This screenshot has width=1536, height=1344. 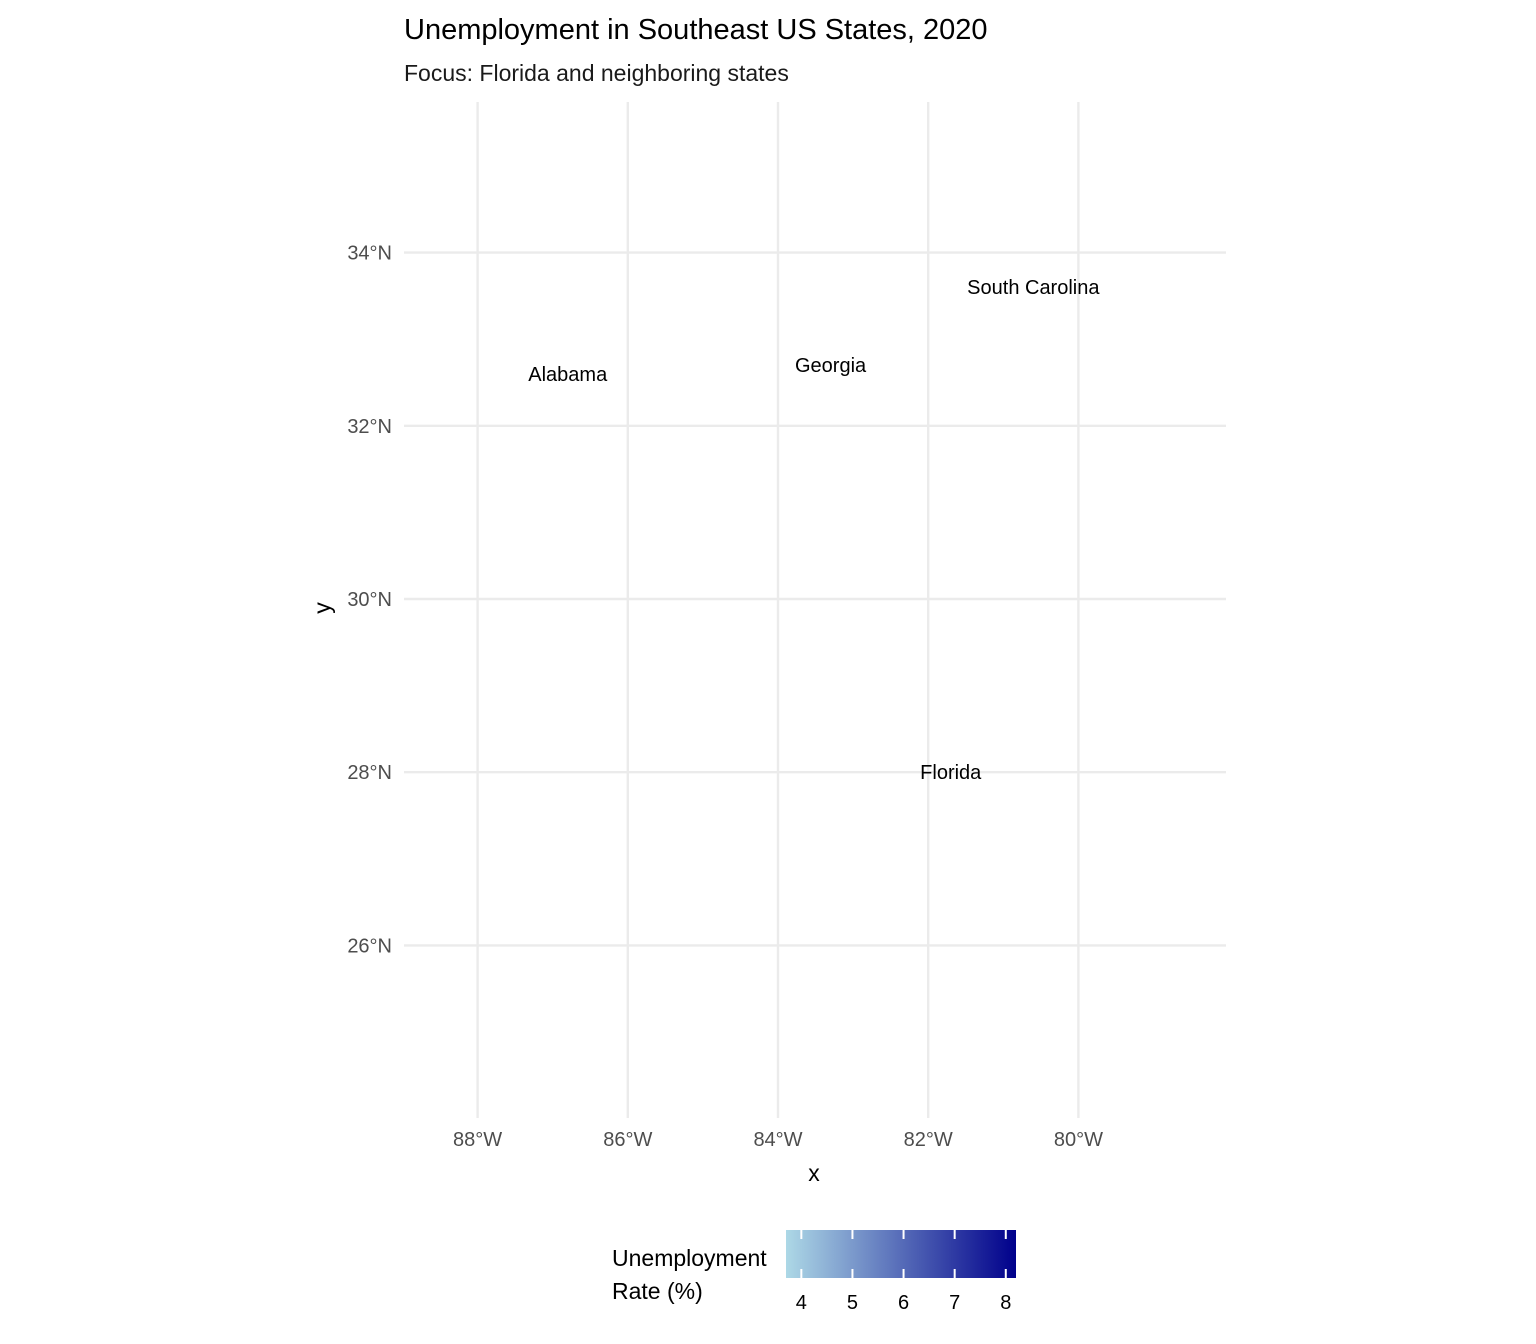 I want to click on state-label-florida: Florida, so click(x=951, y=773).